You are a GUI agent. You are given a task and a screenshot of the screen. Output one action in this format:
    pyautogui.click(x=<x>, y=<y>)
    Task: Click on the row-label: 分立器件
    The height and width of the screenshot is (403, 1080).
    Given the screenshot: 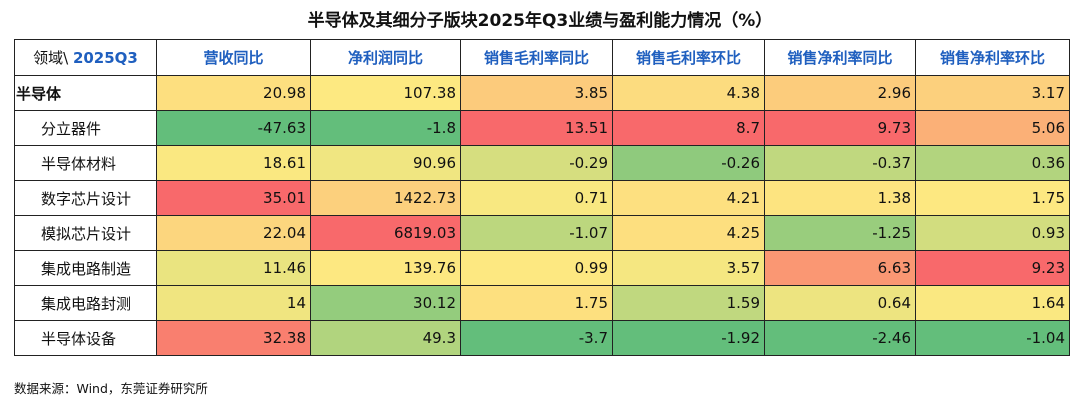 What is the action you would take?
    pyautogui.click(x=85, y=128)
    